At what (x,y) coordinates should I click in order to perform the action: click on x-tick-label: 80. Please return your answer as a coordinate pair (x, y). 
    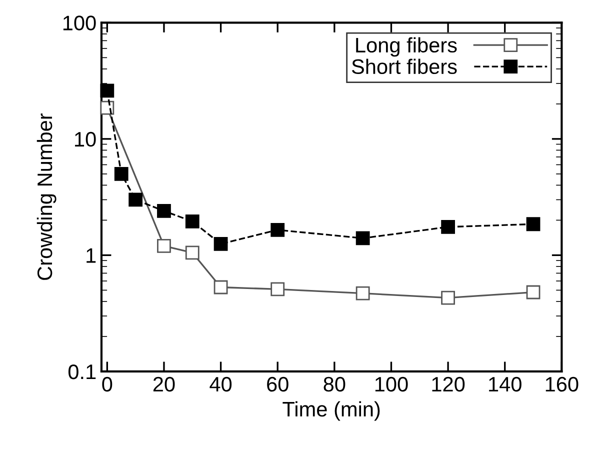
    Looking at the image, I should click on (335, 384).